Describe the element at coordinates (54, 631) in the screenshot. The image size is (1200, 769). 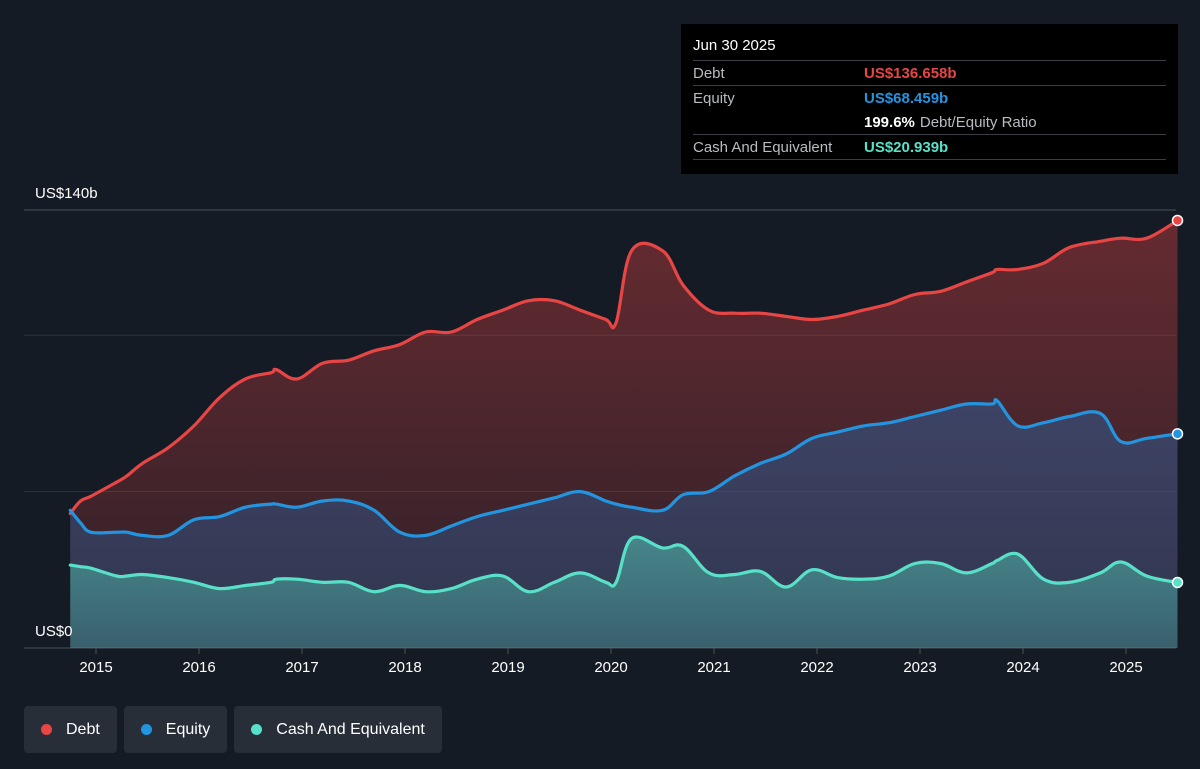
I see `y-axis-bottom-label: US$0` at that location.